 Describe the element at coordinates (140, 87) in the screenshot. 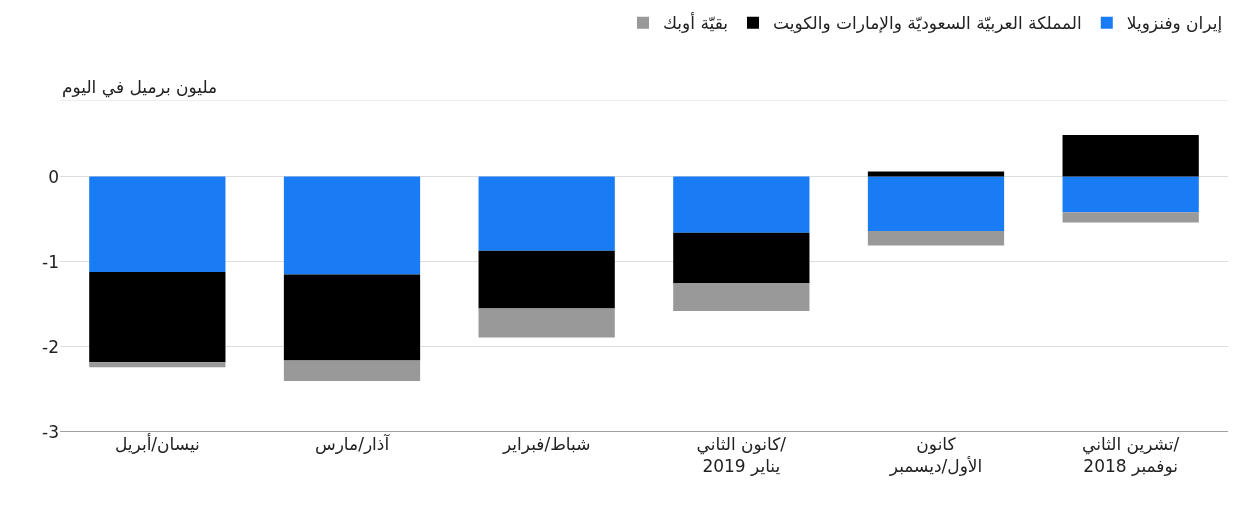

I see `y-axis-title: مليون برميل في اليوم` at that location.